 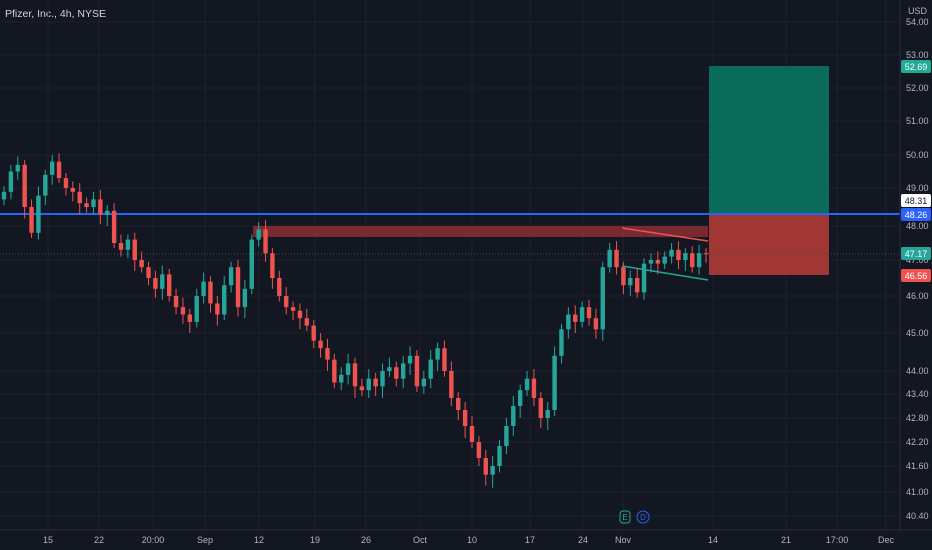 What do you see at coordinates (917, 442) in the screenshot?
I see `price-tick-label: 42.20` at bounding box center [917, 442].